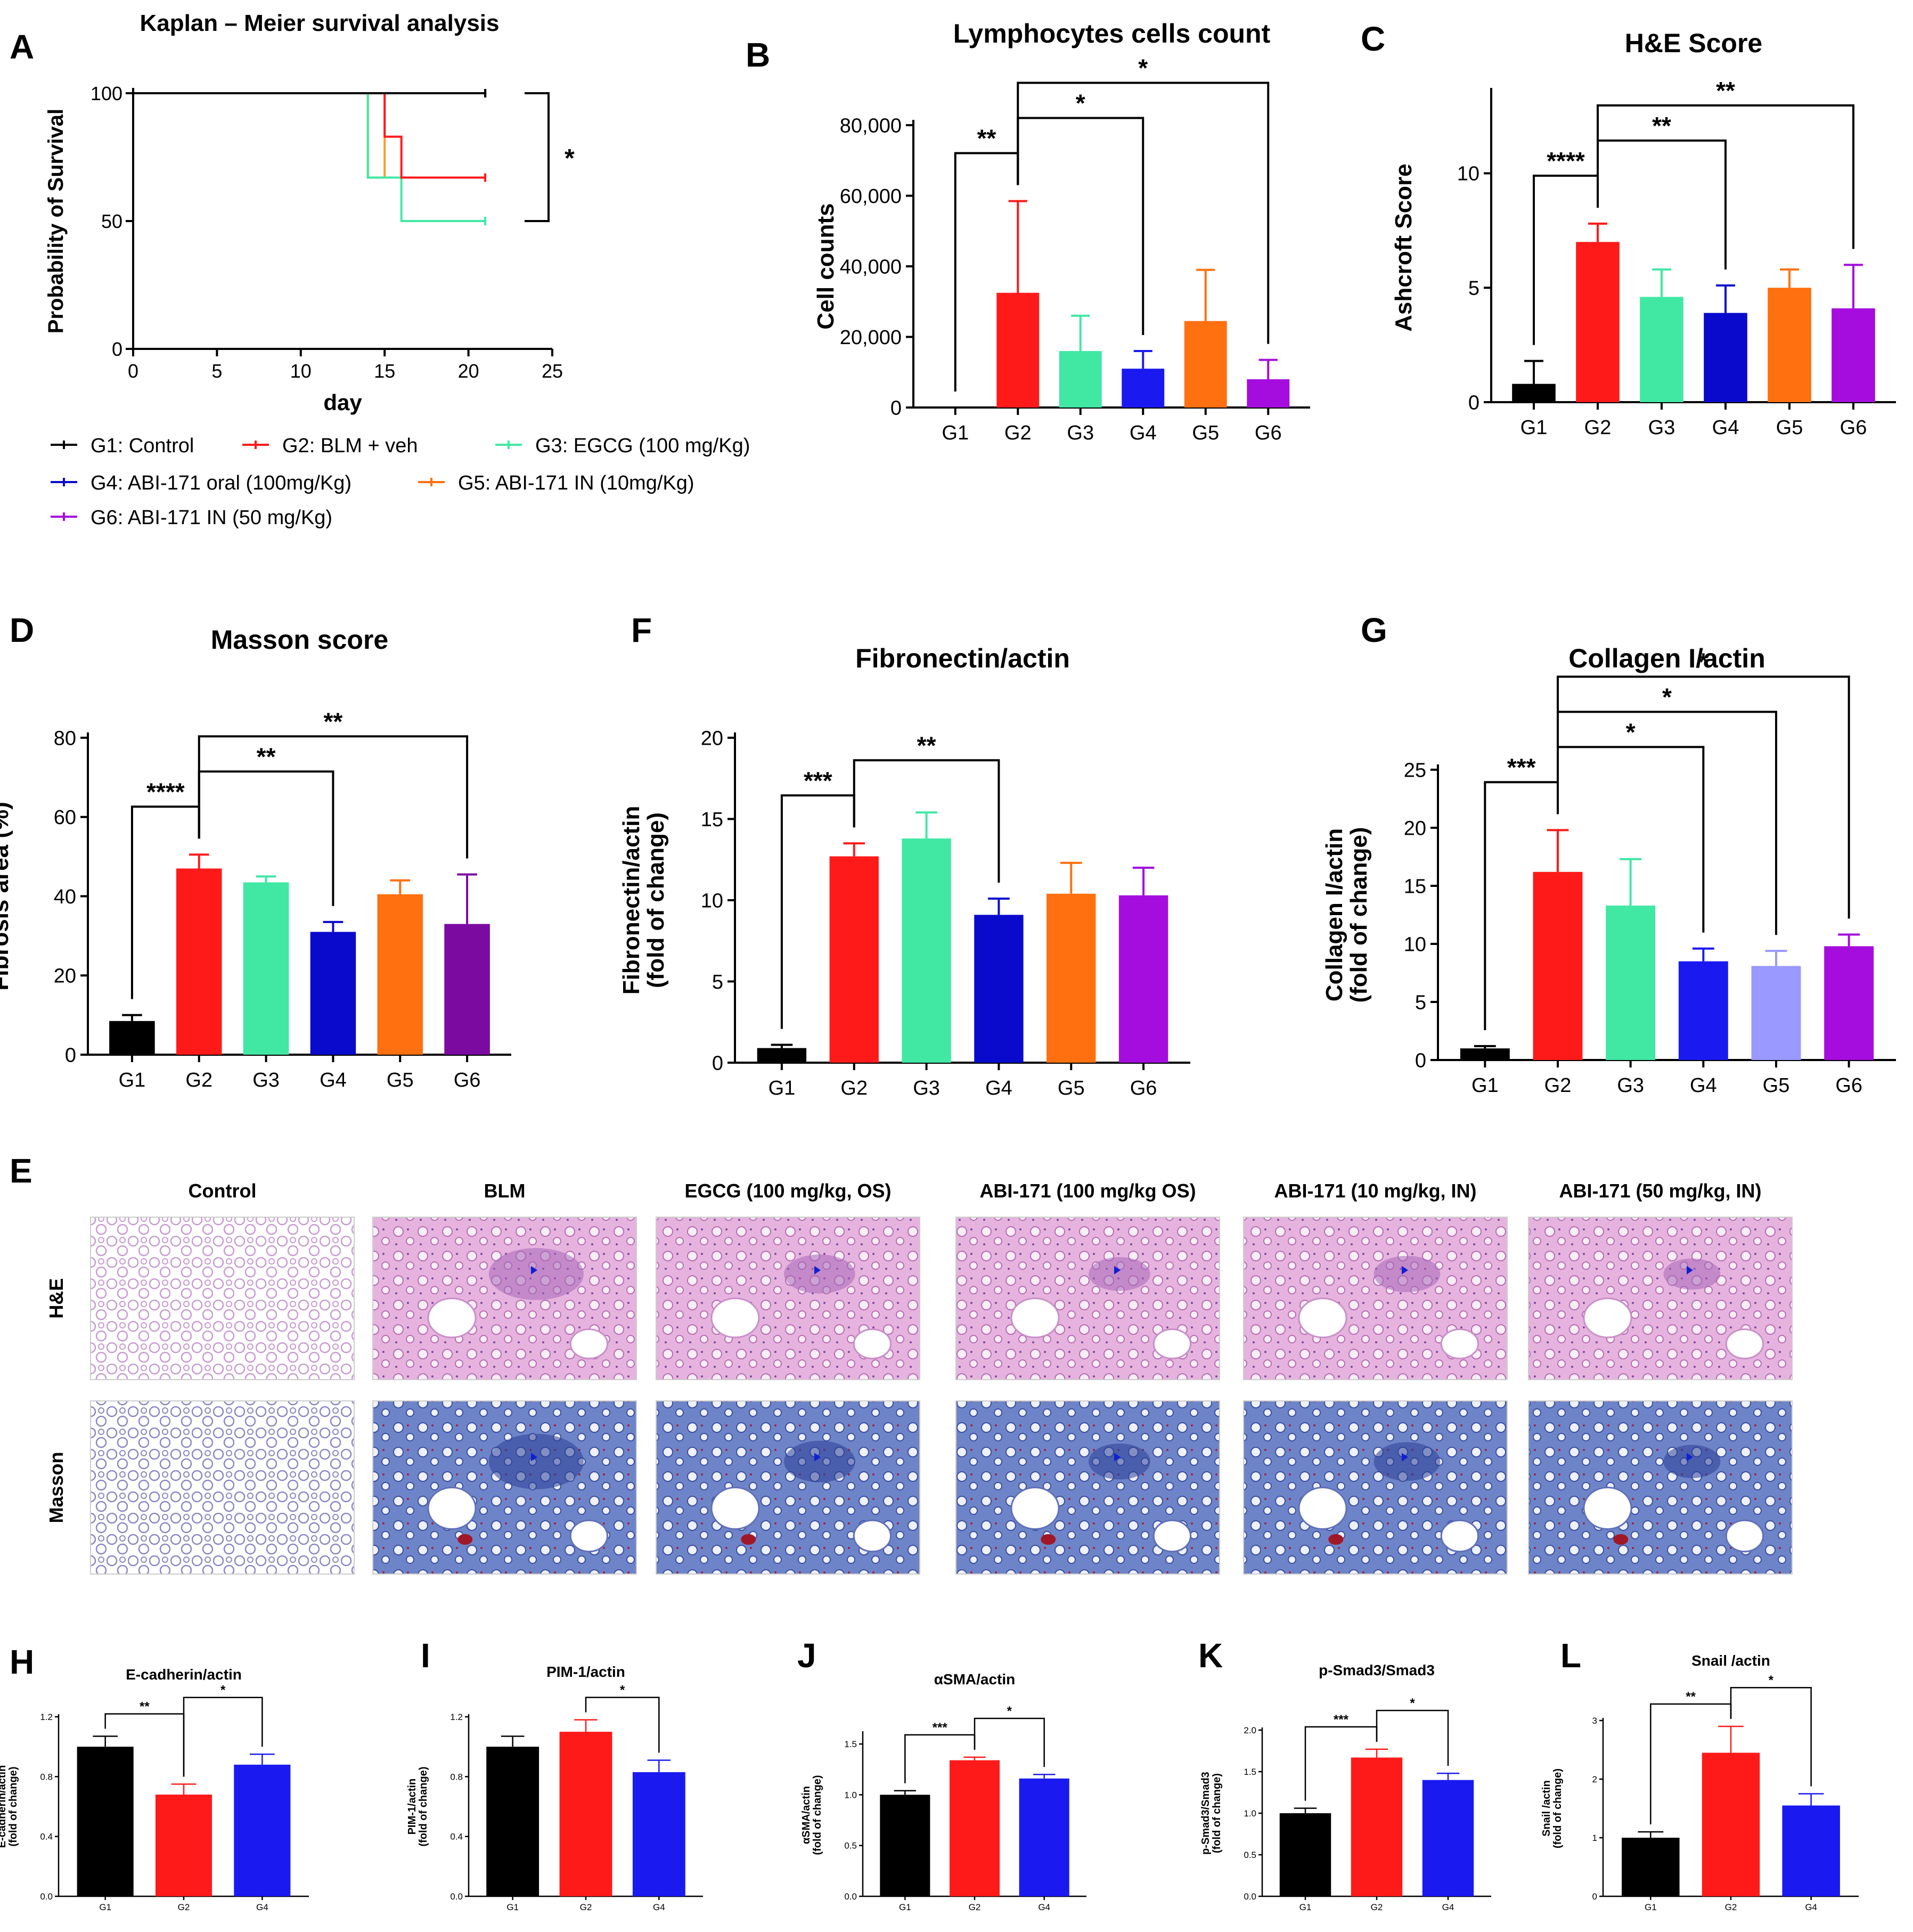  I want to click on y-tick-label: 80,000, so click(871, 126).